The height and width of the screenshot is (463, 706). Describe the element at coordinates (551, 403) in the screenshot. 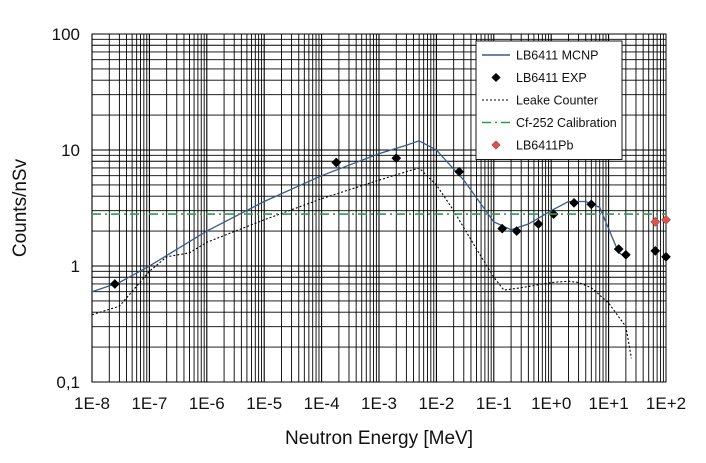

I see `x-tick-label: 1E+0` at that location.